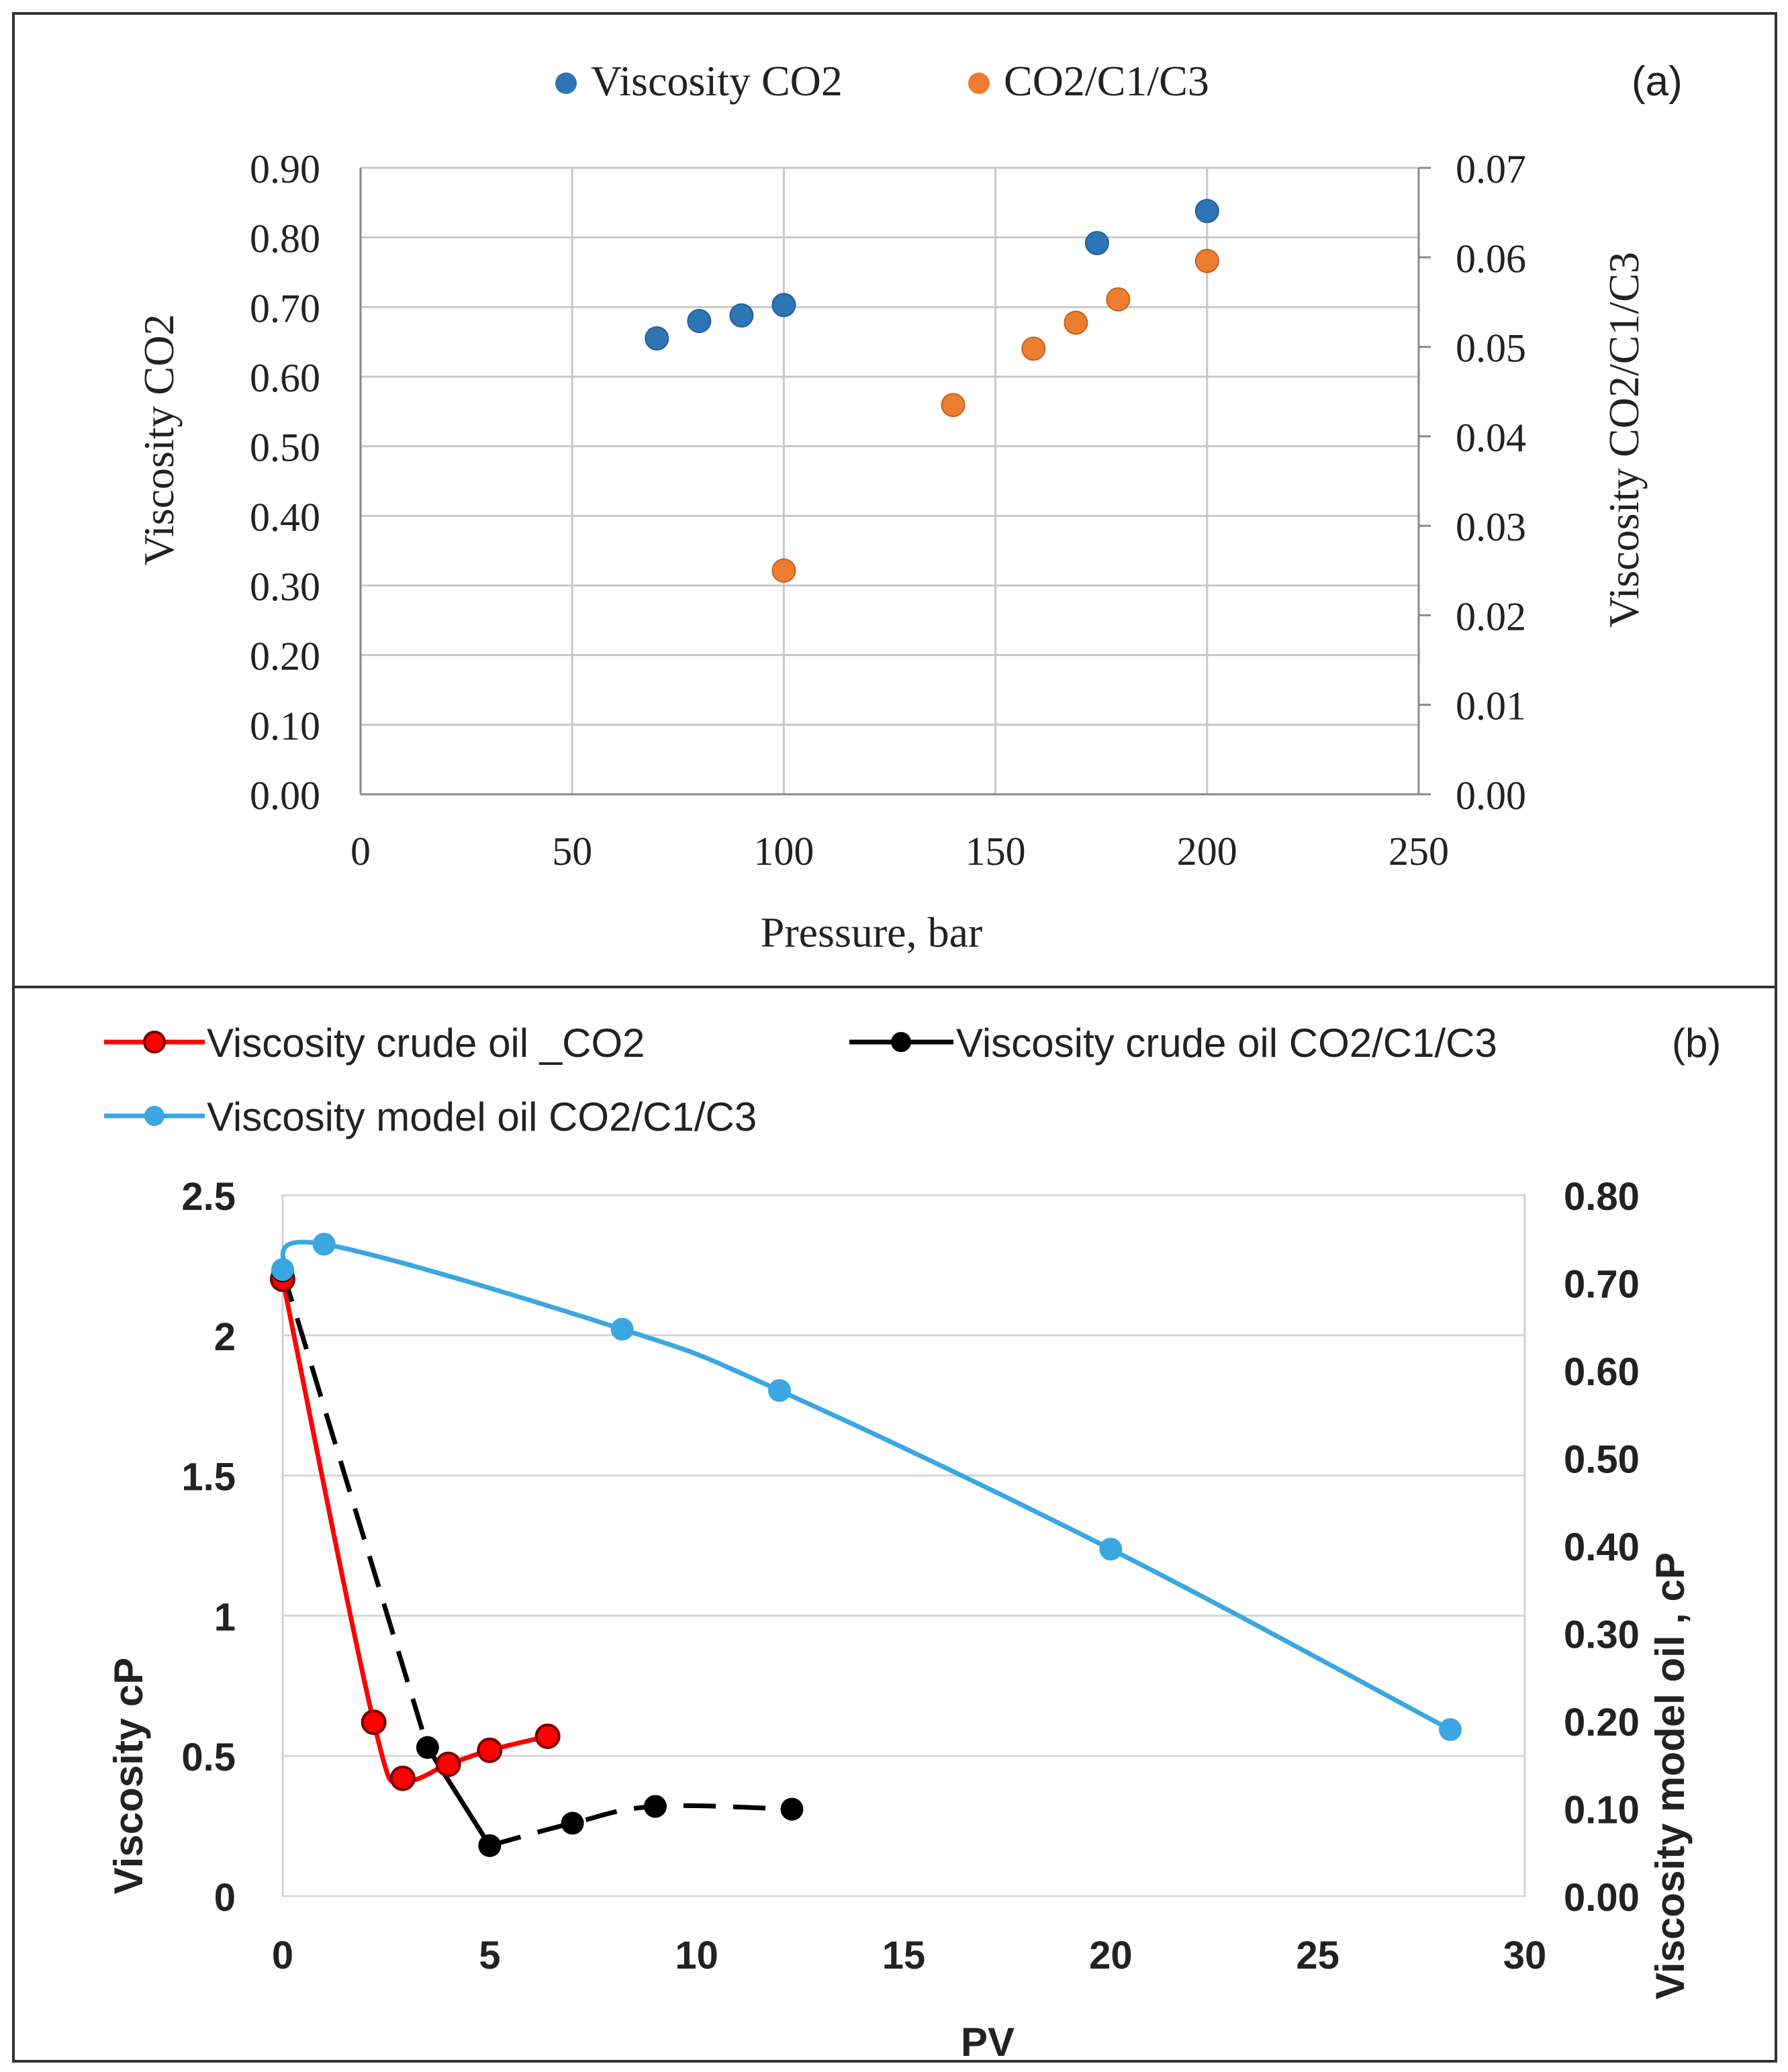 This screenshot has height=2072, width=1788. Describe the element at coordinates (285, 169) in the screenshot. I see `y-tick-label-a: 0.90` at that location.